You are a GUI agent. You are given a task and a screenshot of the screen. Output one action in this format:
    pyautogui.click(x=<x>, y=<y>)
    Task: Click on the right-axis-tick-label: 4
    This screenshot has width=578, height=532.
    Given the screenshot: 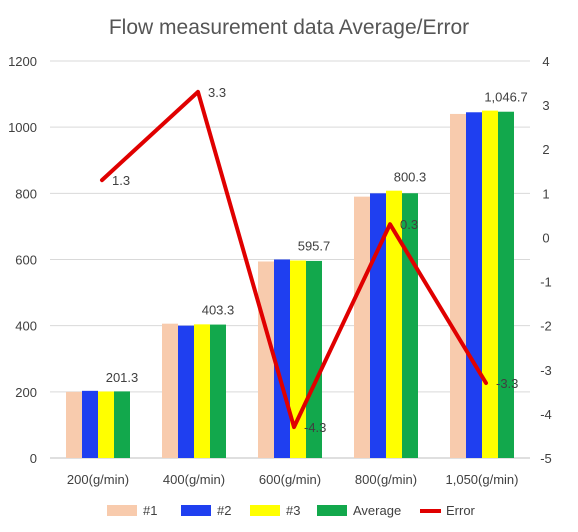 What is the action you would take?
    pyautogui.click(x=545, y=61)
    